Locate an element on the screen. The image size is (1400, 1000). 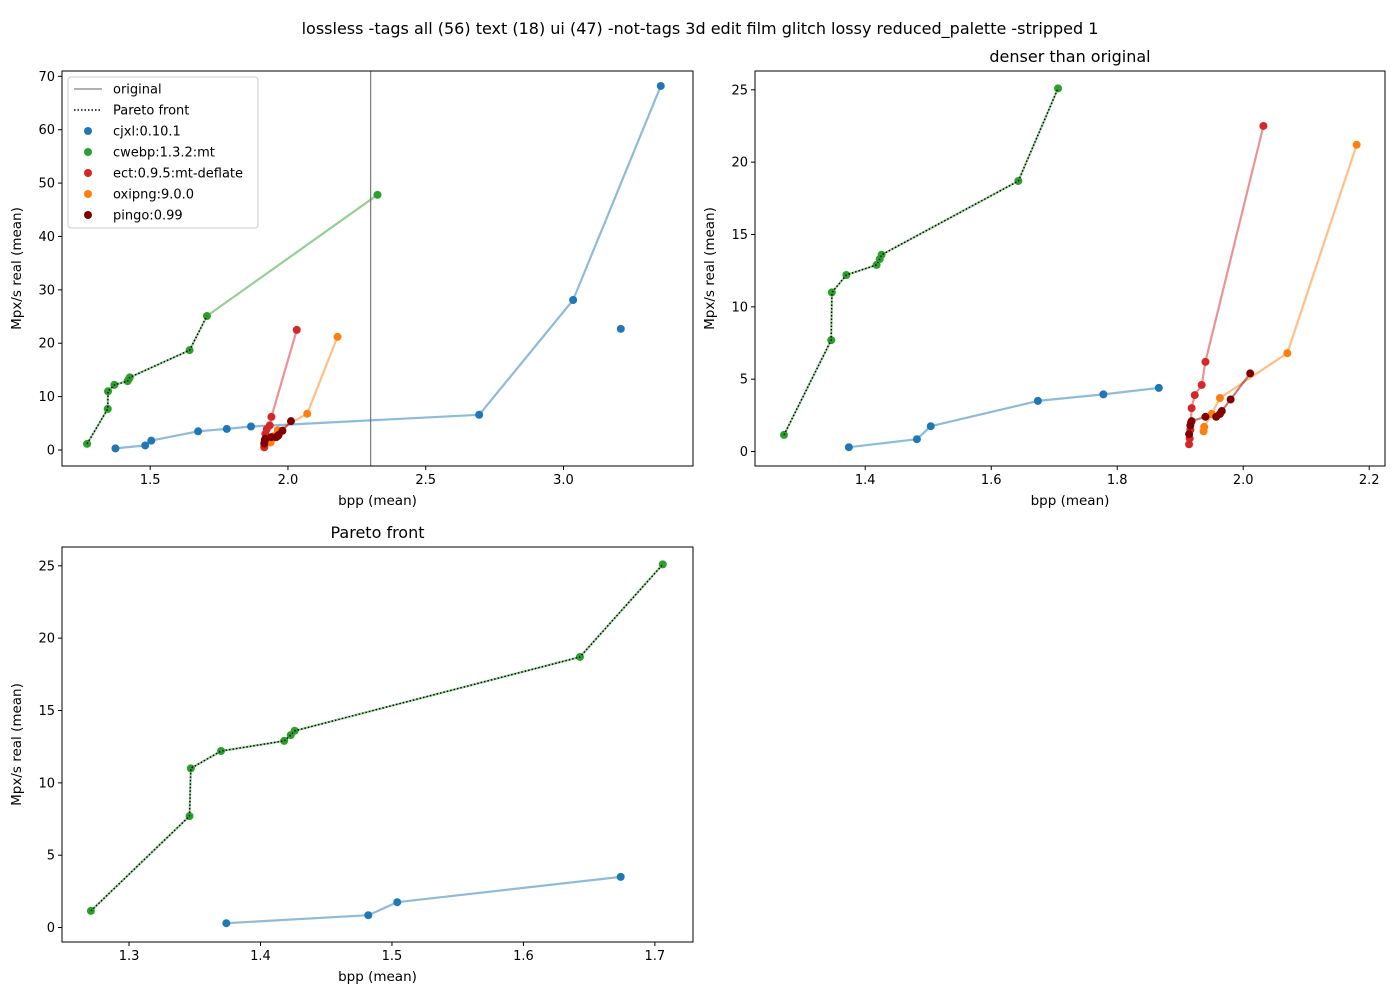
x-tick-label: 1.8 is located at coordinates (1117, 480).